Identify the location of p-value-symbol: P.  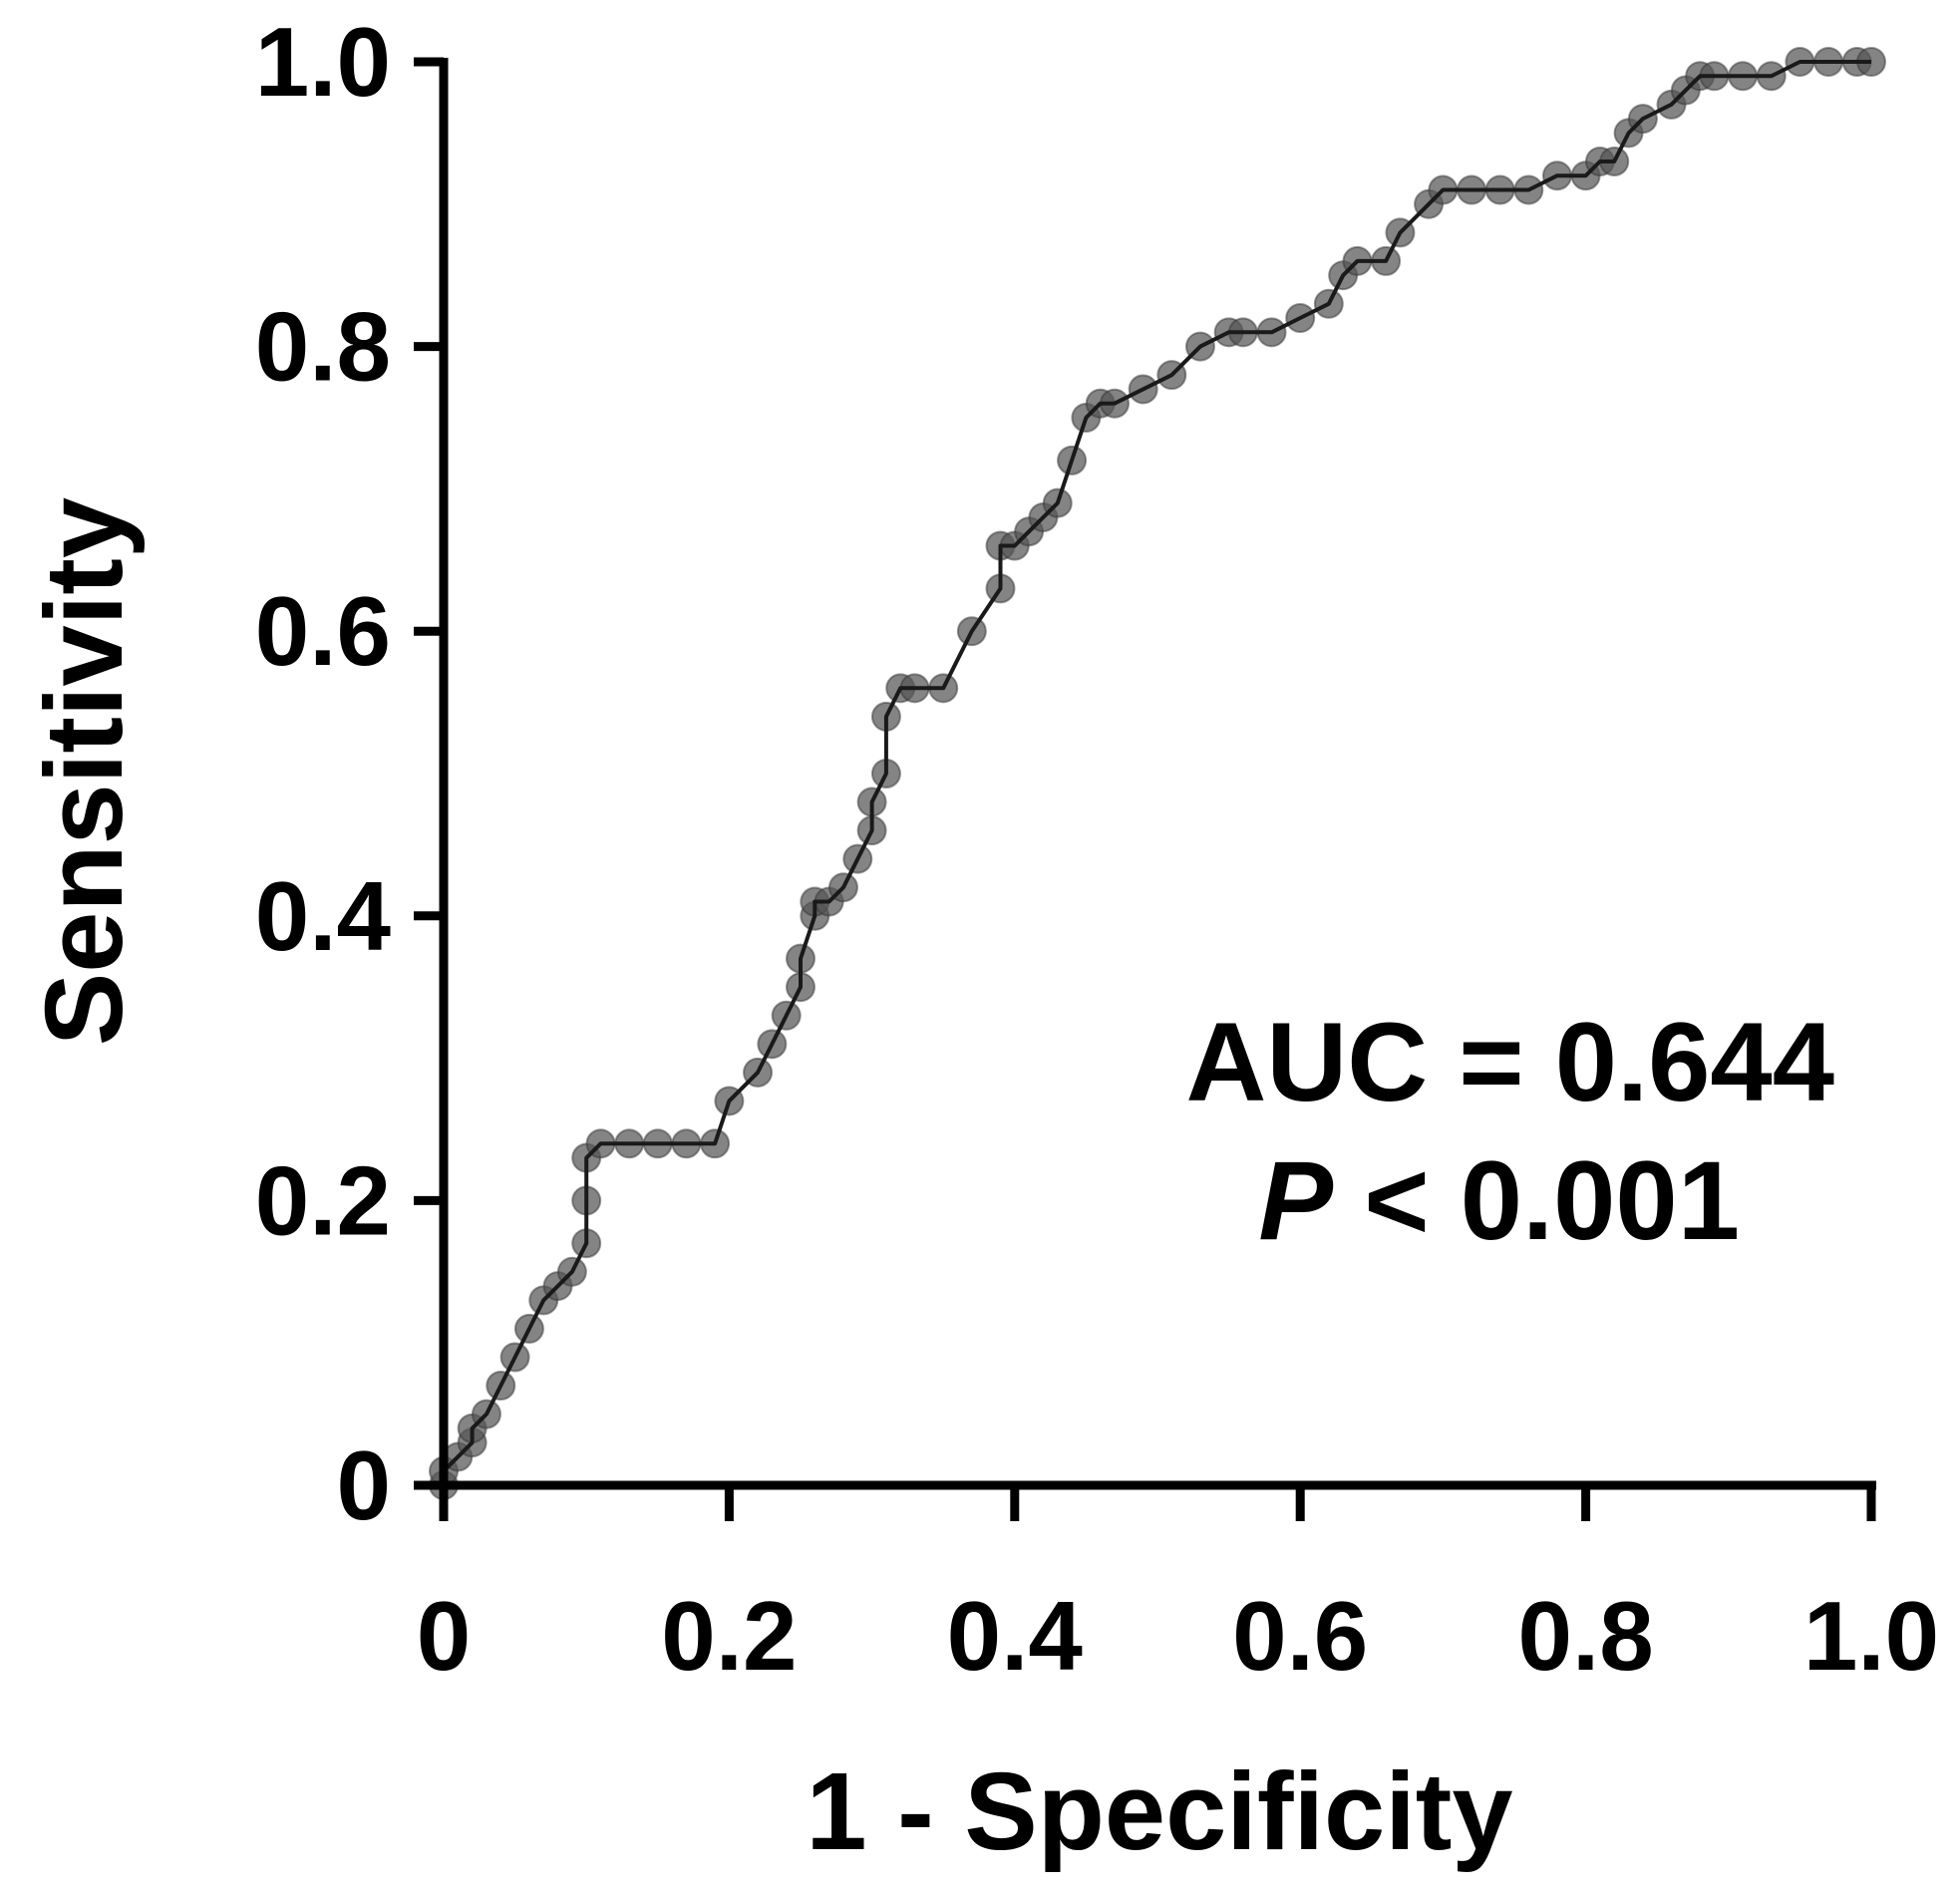
(1295, 1200).